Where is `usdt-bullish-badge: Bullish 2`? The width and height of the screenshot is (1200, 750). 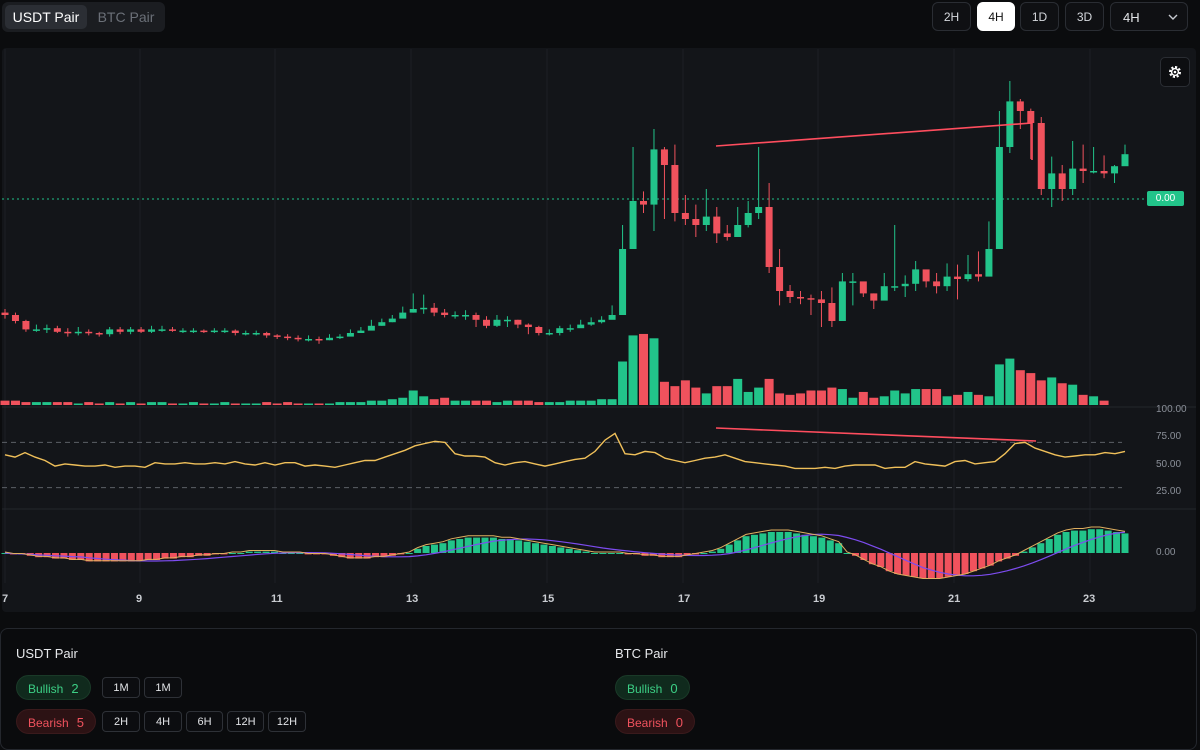
usdt-bullish-badge: Bullish 2 is located at coordinates (53, 687).